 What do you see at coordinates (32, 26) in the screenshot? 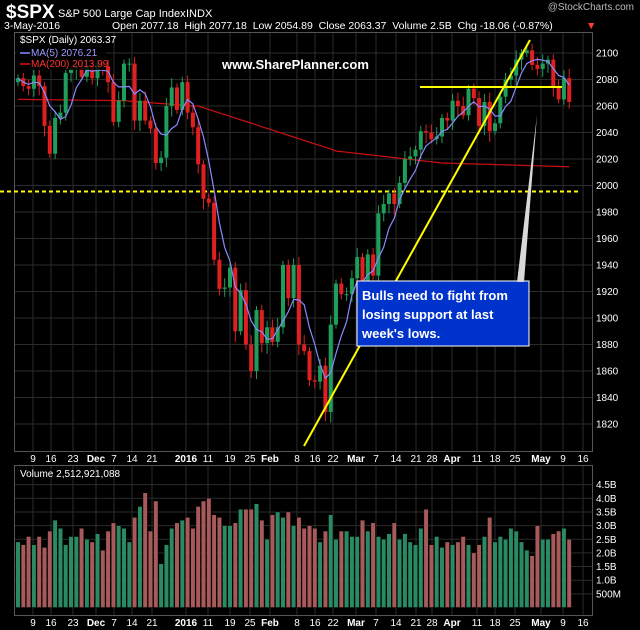
I see `date: 3-May-2016` at bounding box center [32, 26].